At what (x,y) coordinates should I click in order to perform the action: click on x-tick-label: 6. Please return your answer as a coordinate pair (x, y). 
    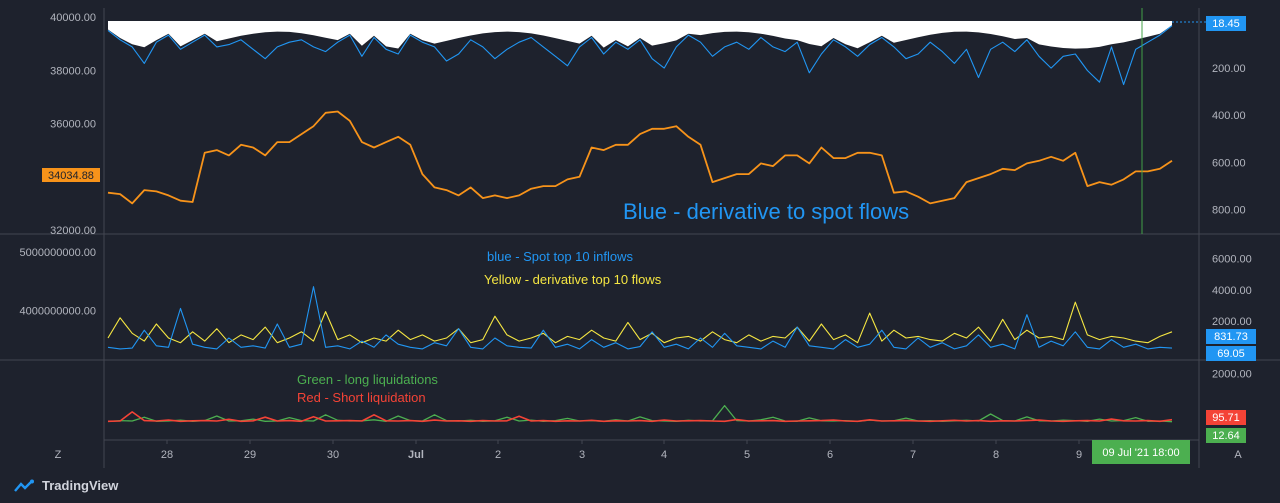
    Looking at the image, I should click on (830, 455).